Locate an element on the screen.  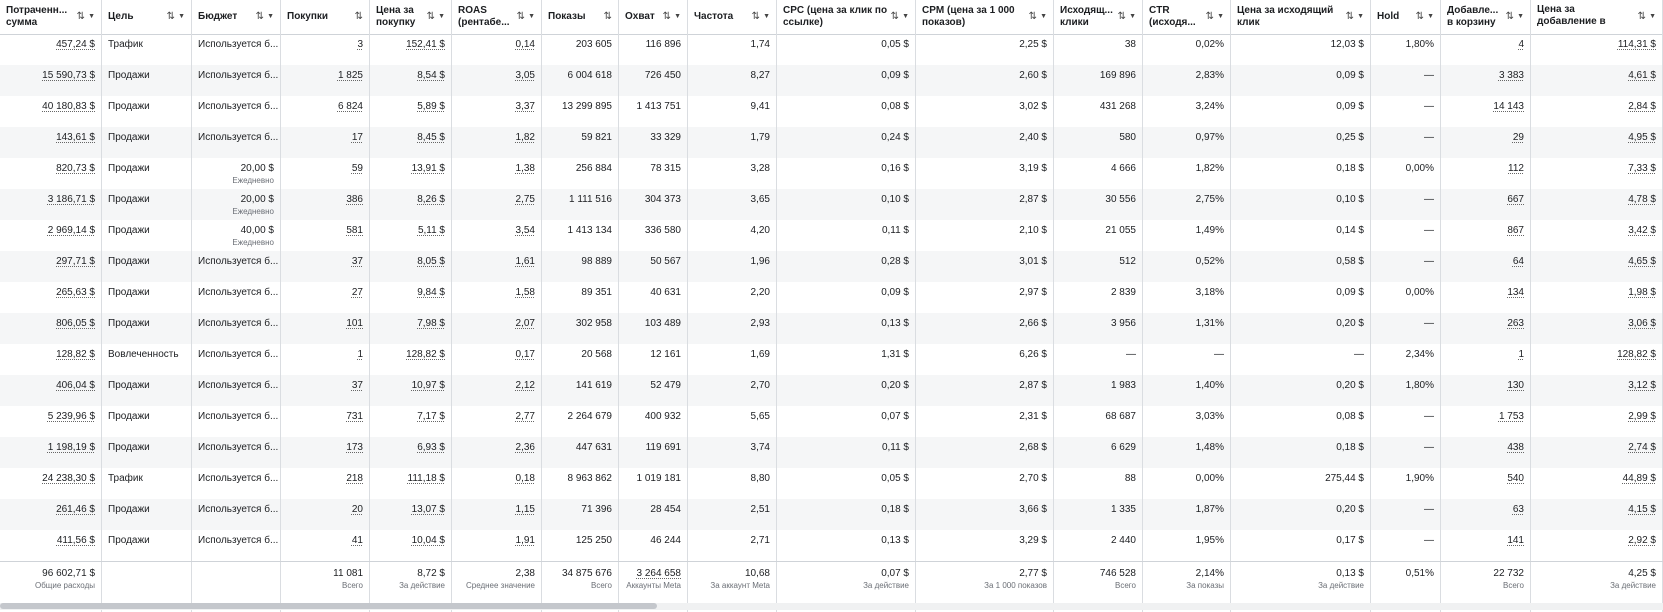
cell-cpp: 128,82 $ is located at coordinates (411, 359).